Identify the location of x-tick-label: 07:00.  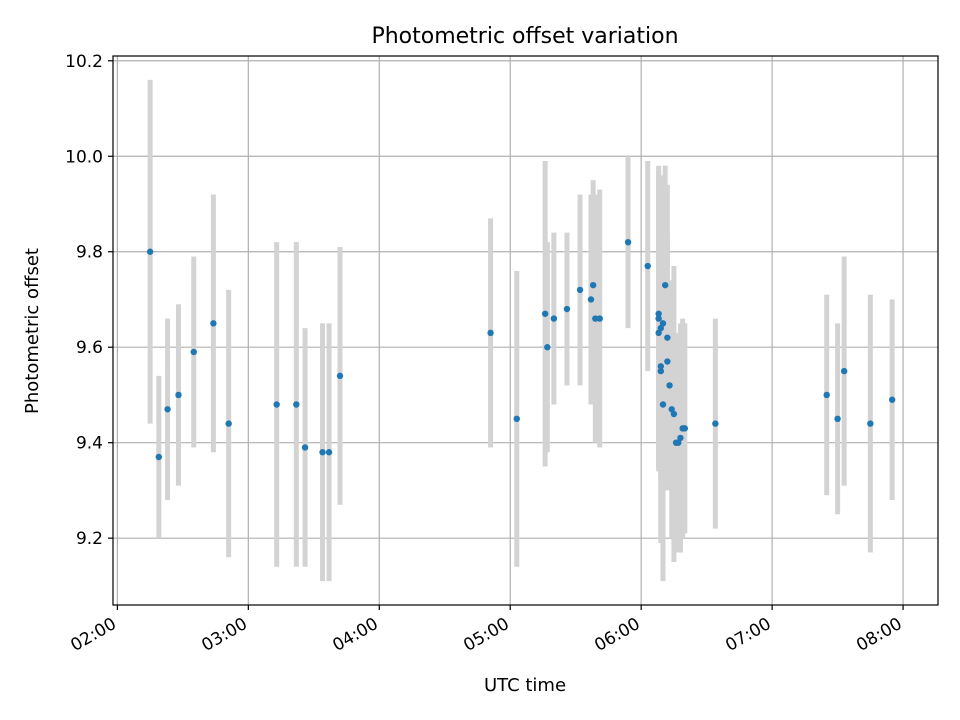
(748, 635).